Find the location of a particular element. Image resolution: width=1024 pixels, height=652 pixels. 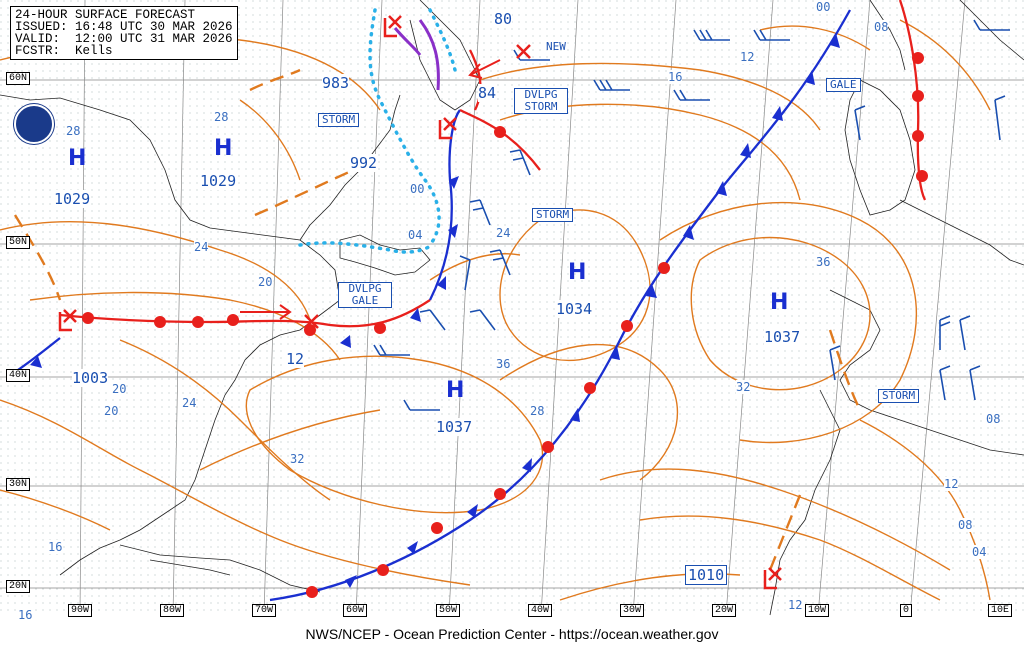

low-pressure-value: 80 is located at coordinates (503, 19).